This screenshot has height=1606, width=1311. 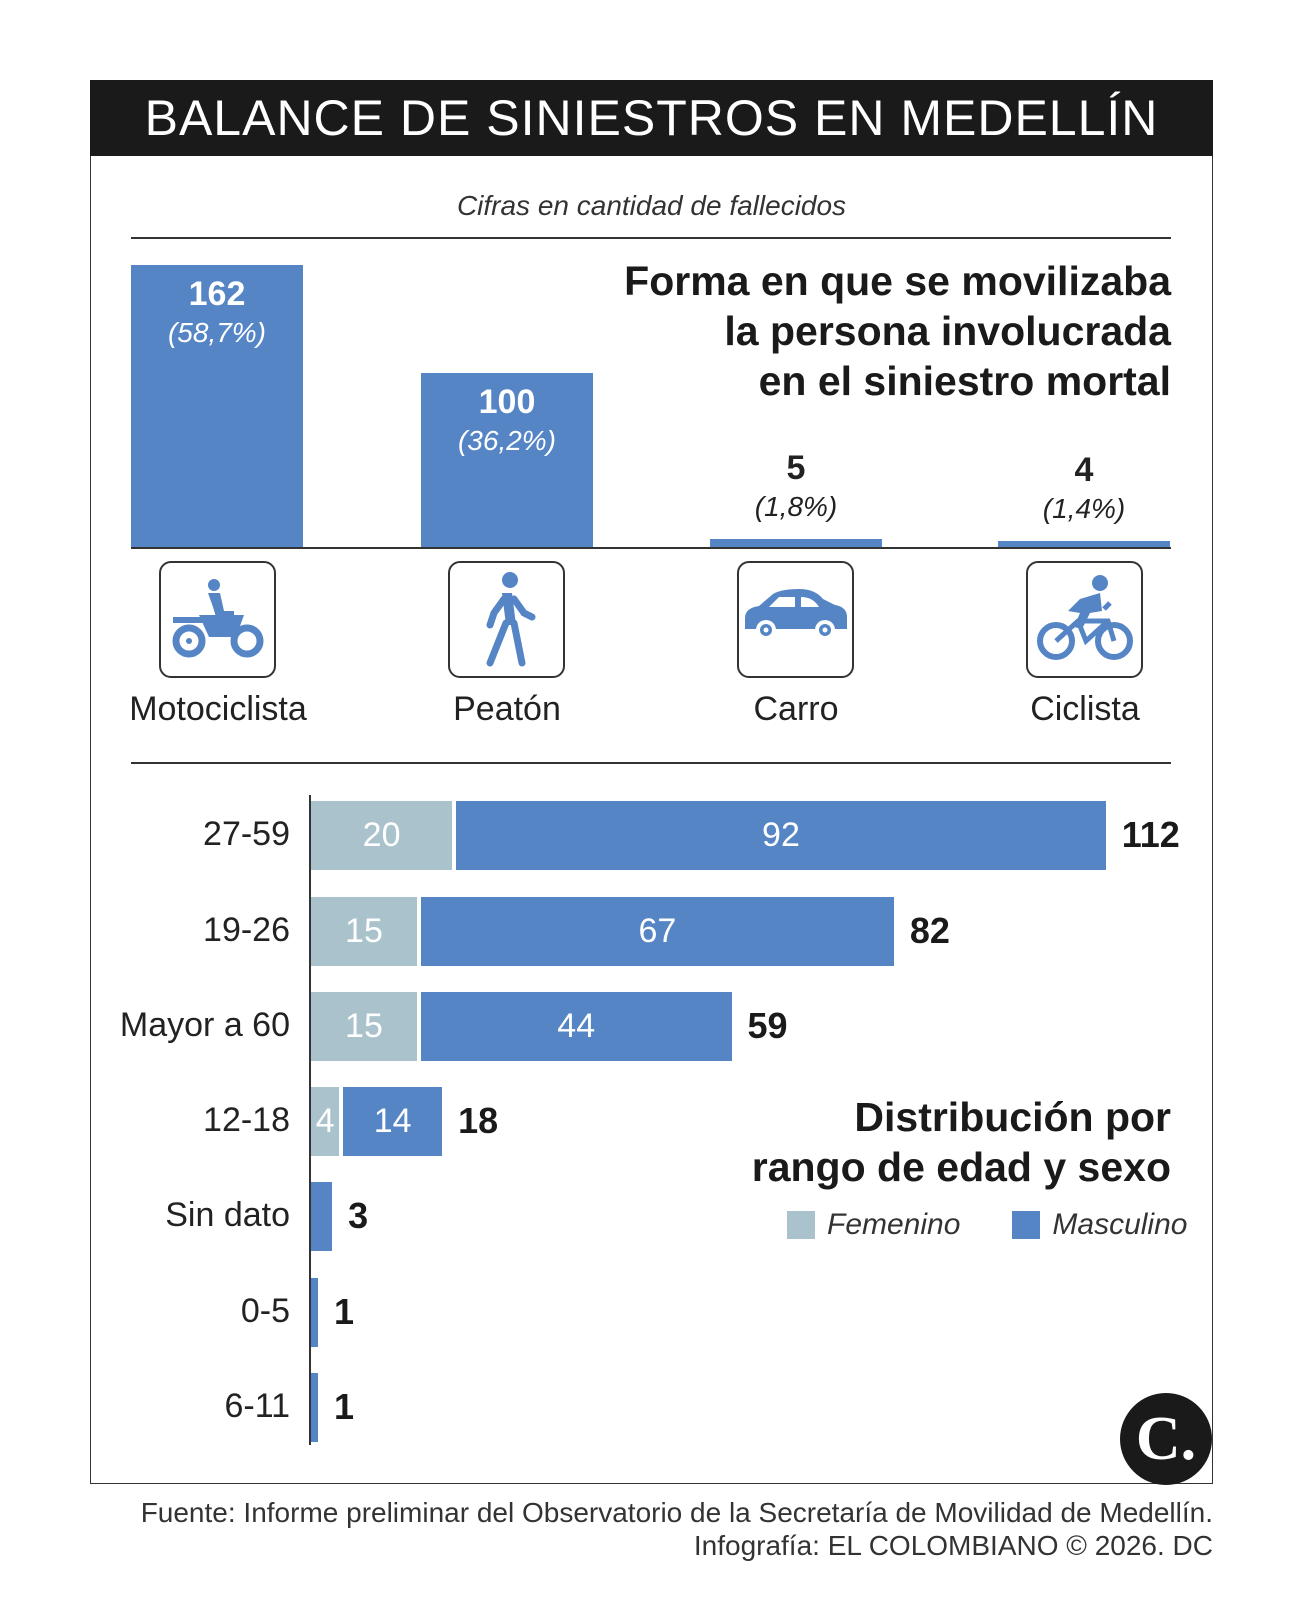 What do you see at coordinates (393, 1121) in the screenshot?
I see `masculino-segment: 14` at bounding box center [393, 1121].